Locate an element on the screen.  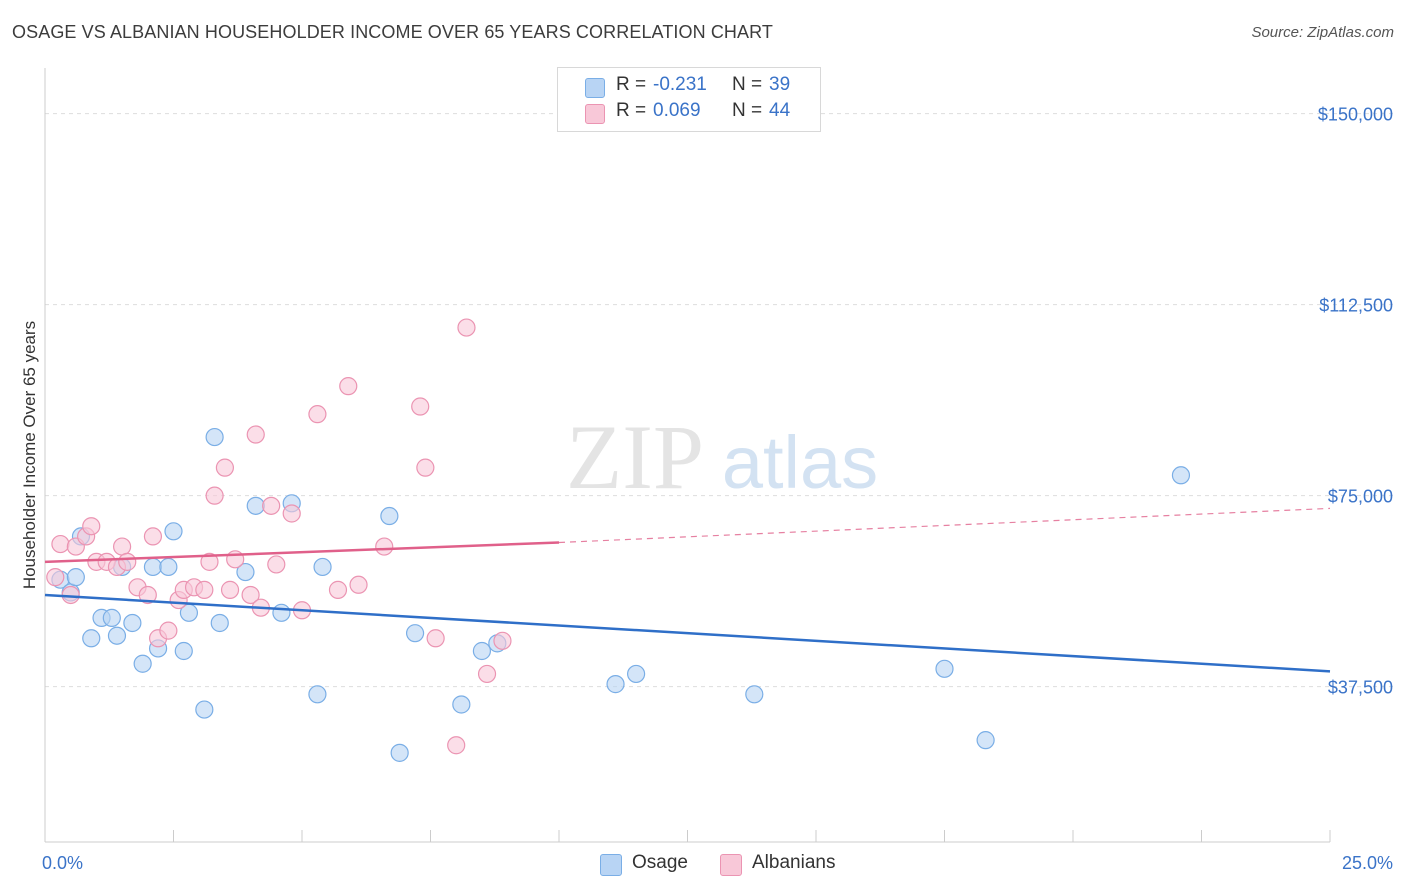
albanians-swatch-icon is located at coordinates (595, 114).